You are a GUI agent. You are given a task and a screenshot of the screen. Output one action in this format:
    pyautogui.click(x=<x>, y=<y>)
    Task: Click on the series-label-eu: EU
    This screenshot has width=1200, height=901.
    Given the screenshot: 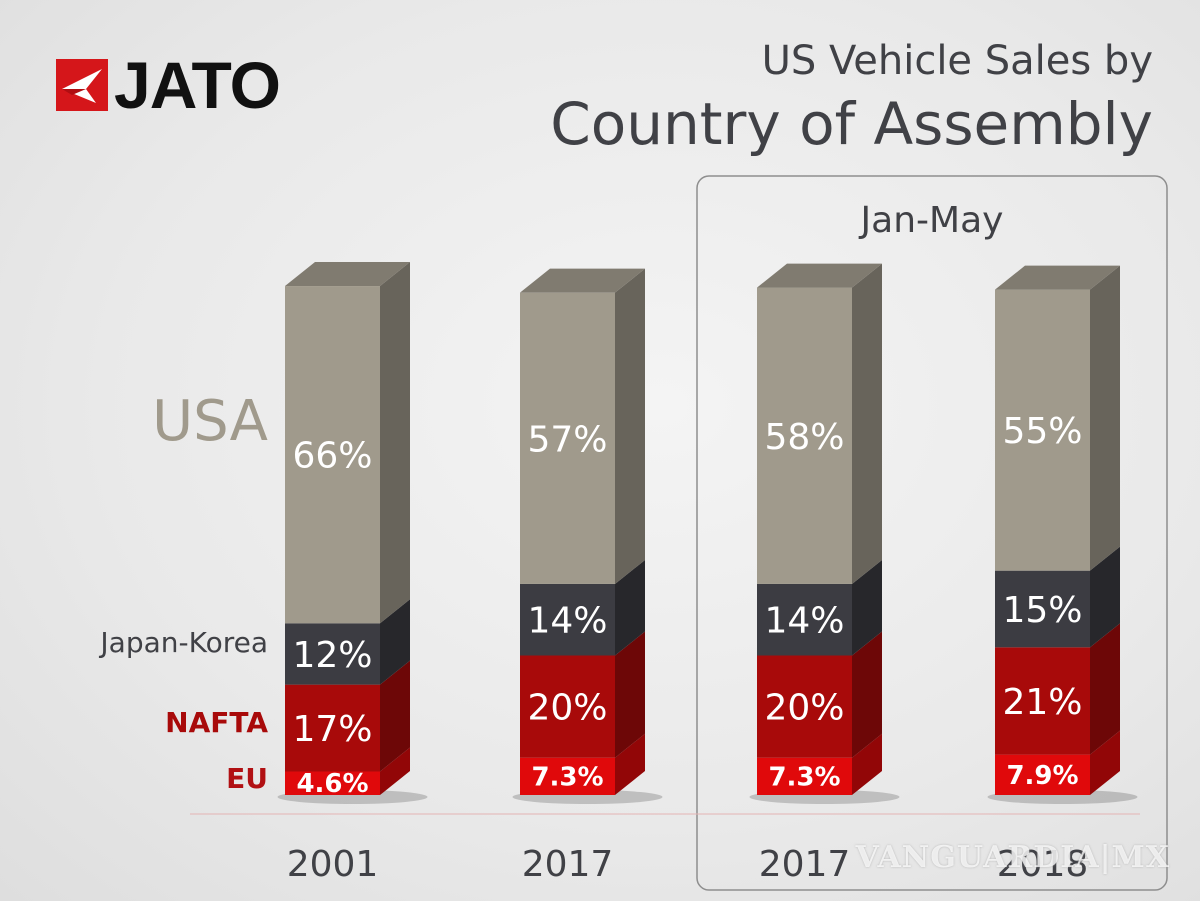 What is the action you would take?
    pyautogui.click(x=247, y=778)
    